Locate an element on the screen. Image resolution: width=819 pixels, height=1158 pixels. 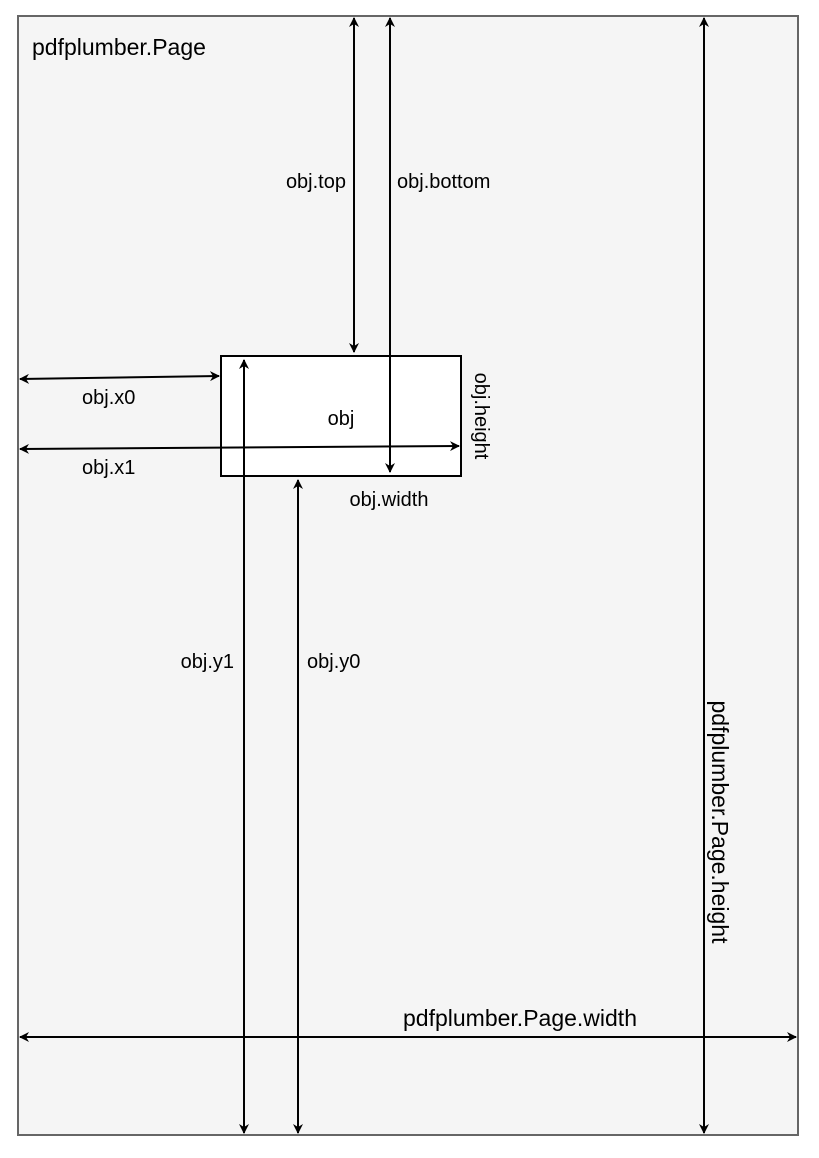
x0-arrow is located at coordinates (119, 377).